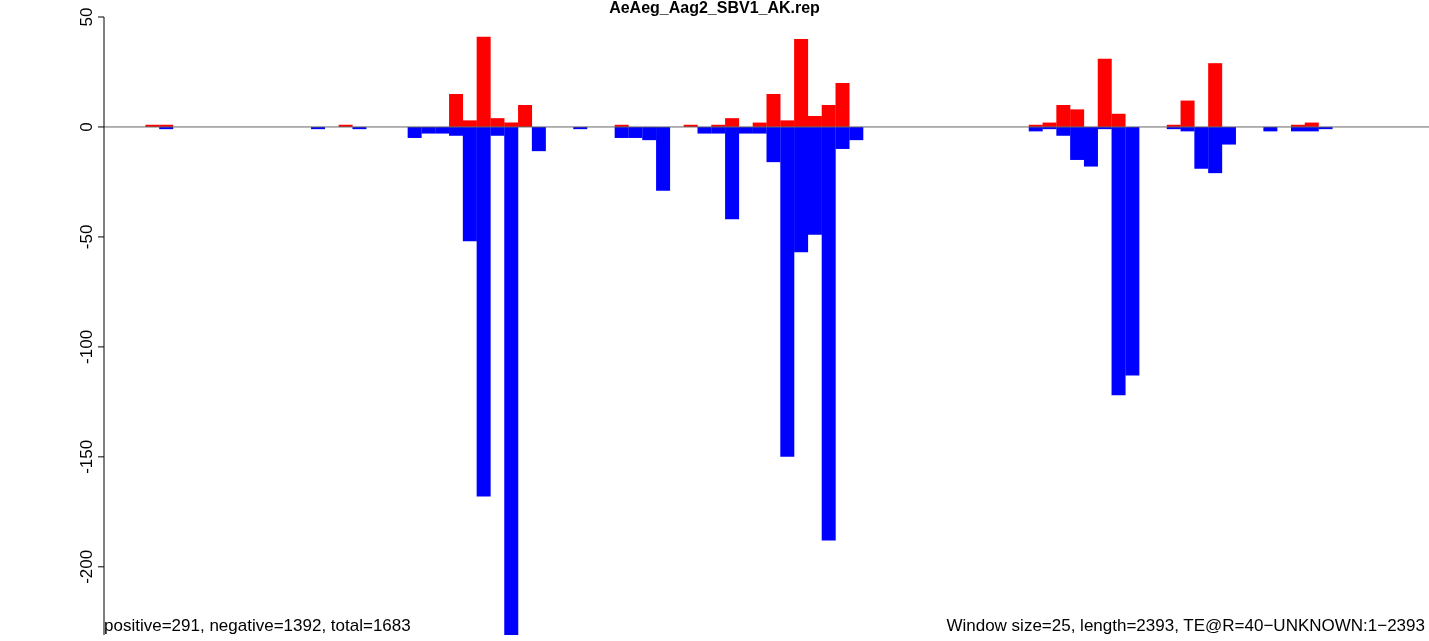 The width and height of the screenshot is (1429, 641). What do you see at coordinates (257, 626) in the screenshot?
I see `annotation: positive=291, negative=1392, total=1683` at bounding box center [257, 626].